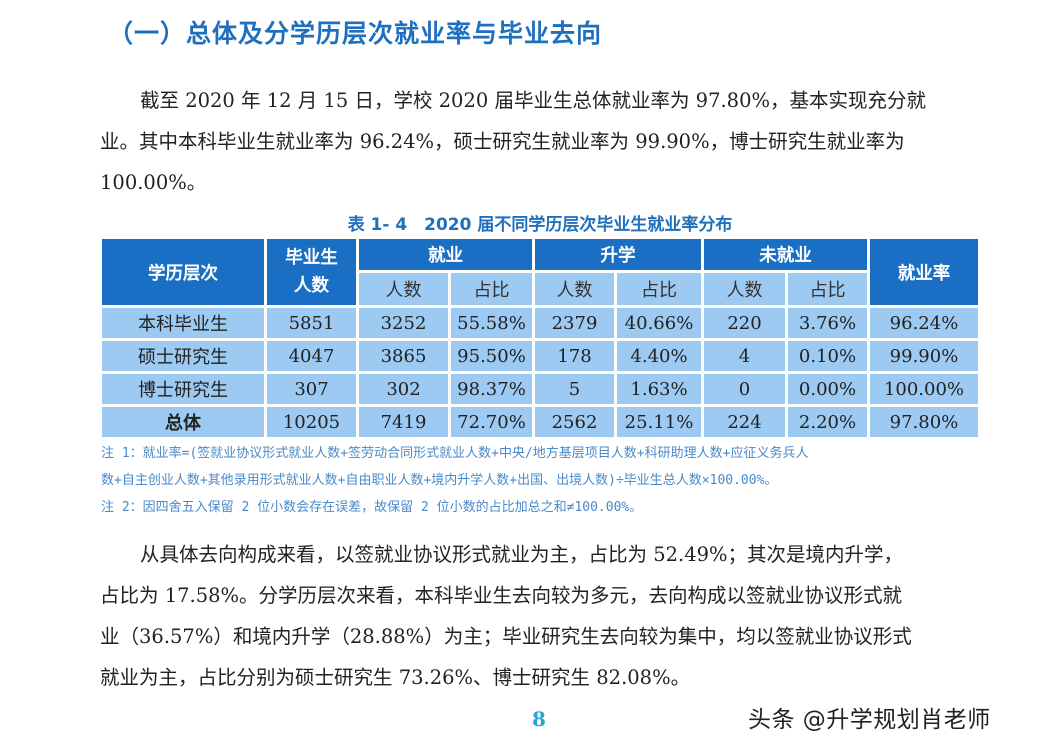  I want to click on cell-unemployed-count: 224, so click(744, 422).